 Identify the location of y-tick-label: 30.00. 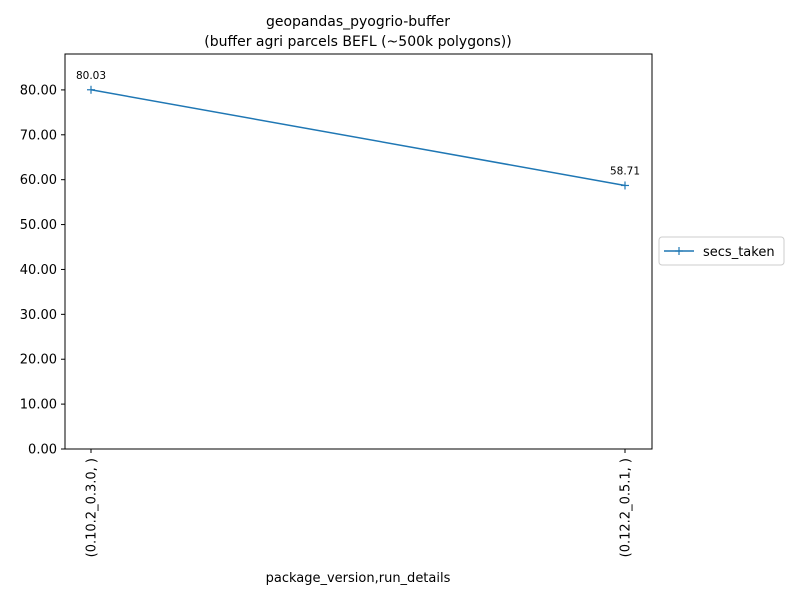
(38, 315).